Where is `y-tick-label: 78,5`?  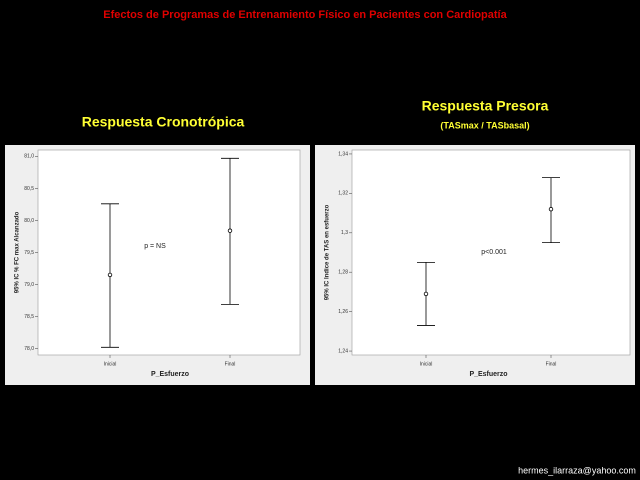 y-tick-label: 78,5 is located at coordinates (29, 317).